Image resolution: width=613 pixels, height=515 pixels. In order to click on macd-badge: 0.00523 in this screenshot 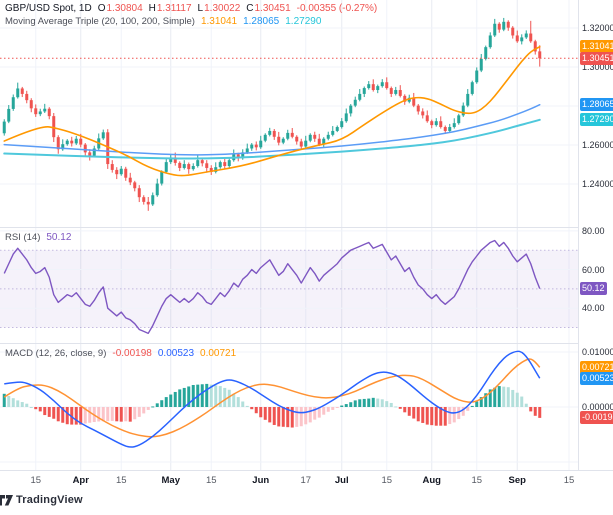, I will do `click(596, 378)`.